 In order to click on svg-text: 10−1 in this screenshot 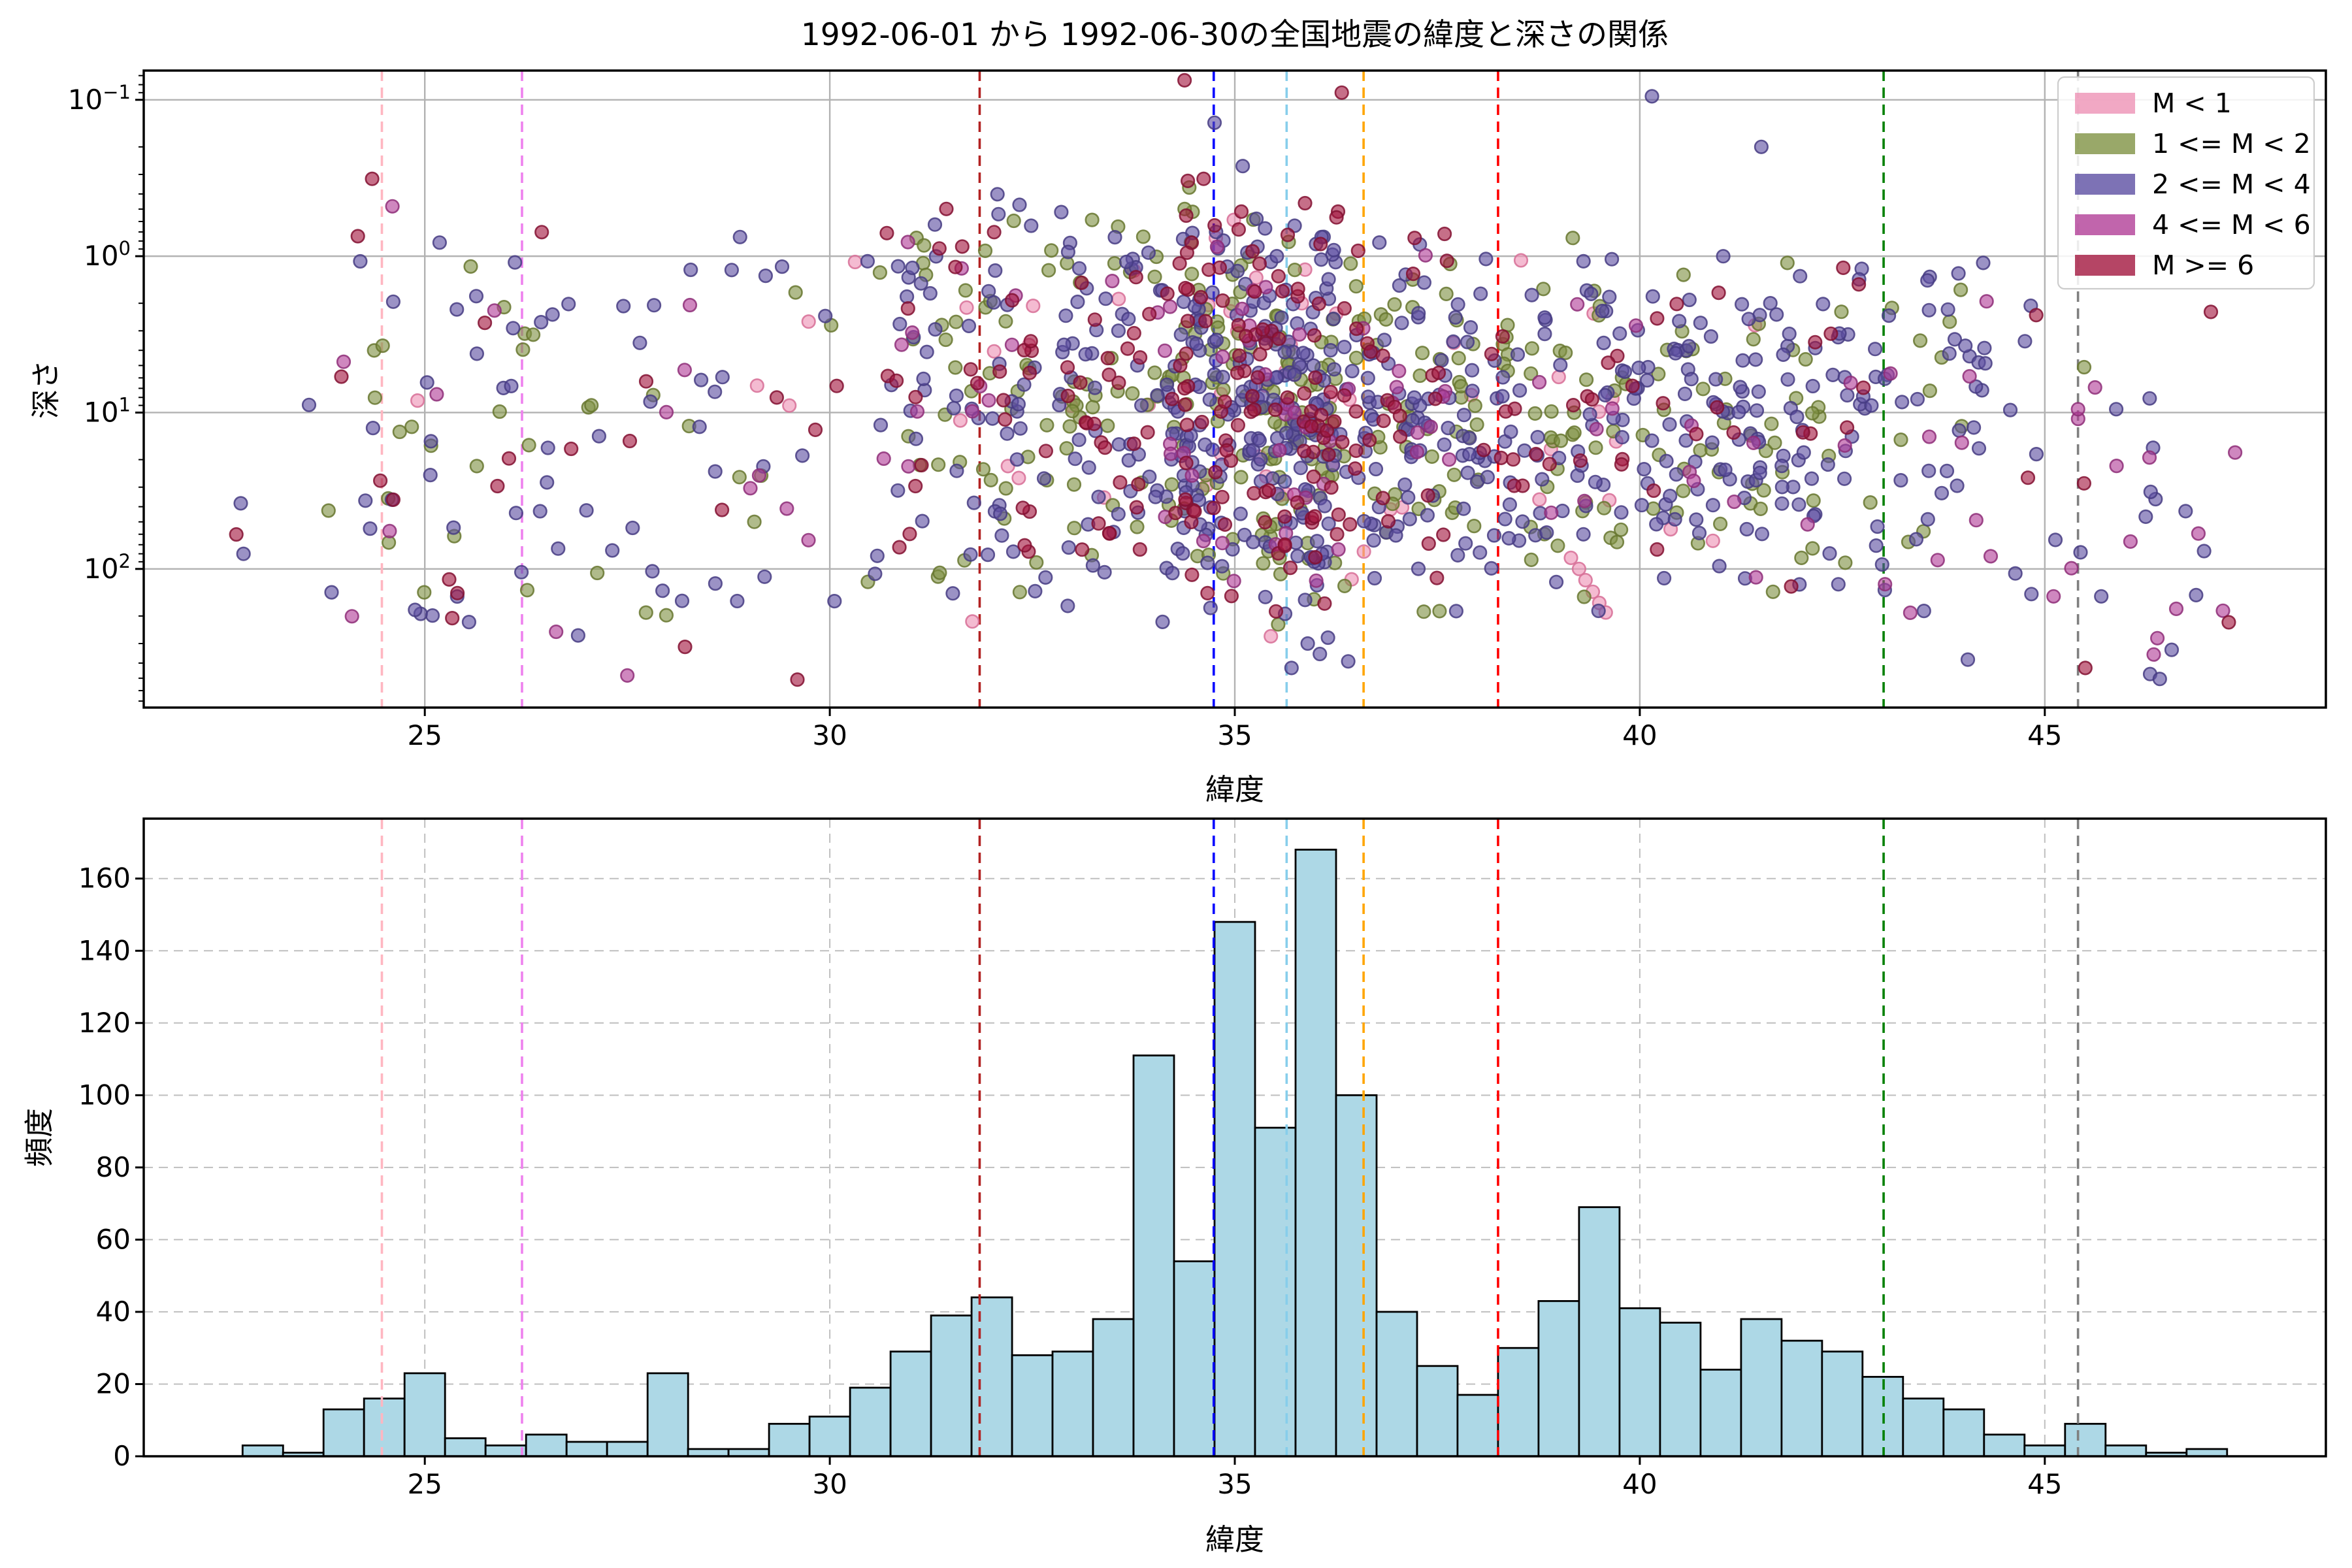, I will do `click(99, 98)`.